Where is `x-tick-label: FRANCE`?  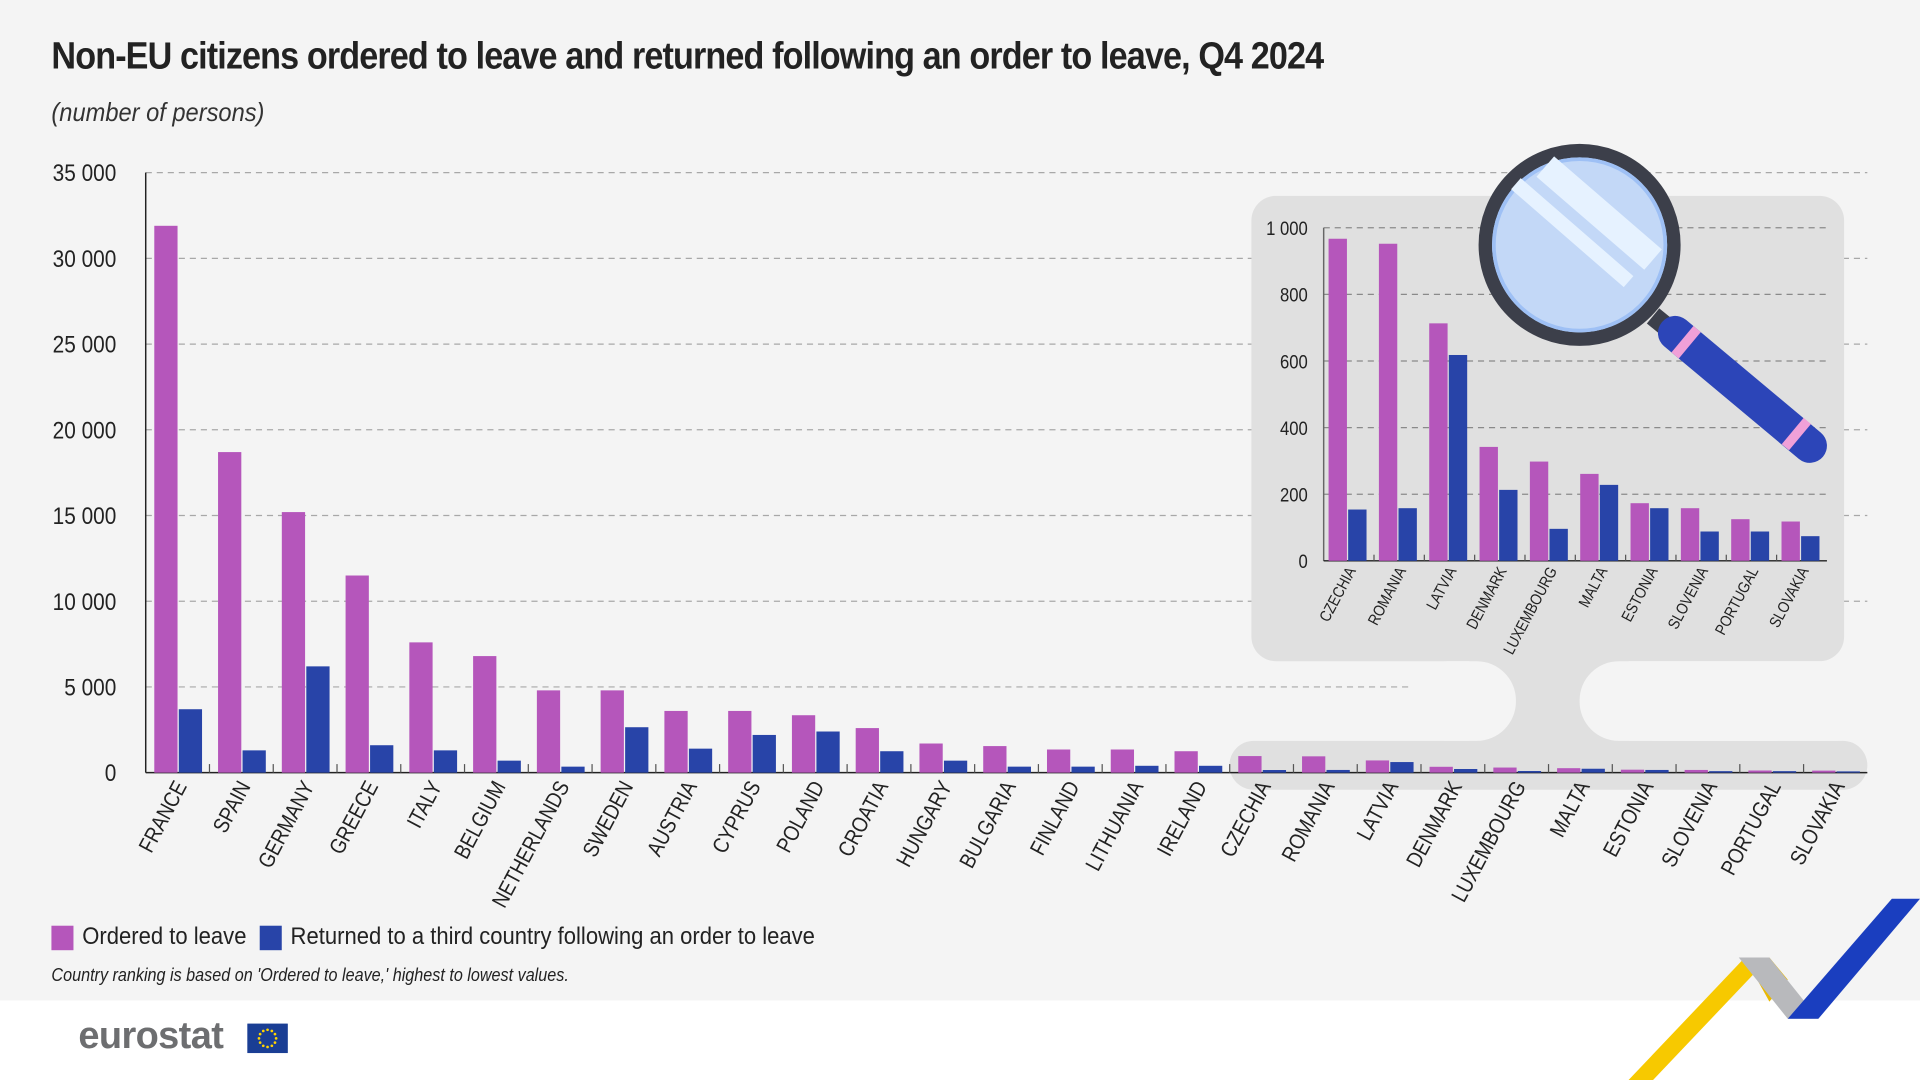 x-tick-label: FRANCE is located at coordinates (163, 817).